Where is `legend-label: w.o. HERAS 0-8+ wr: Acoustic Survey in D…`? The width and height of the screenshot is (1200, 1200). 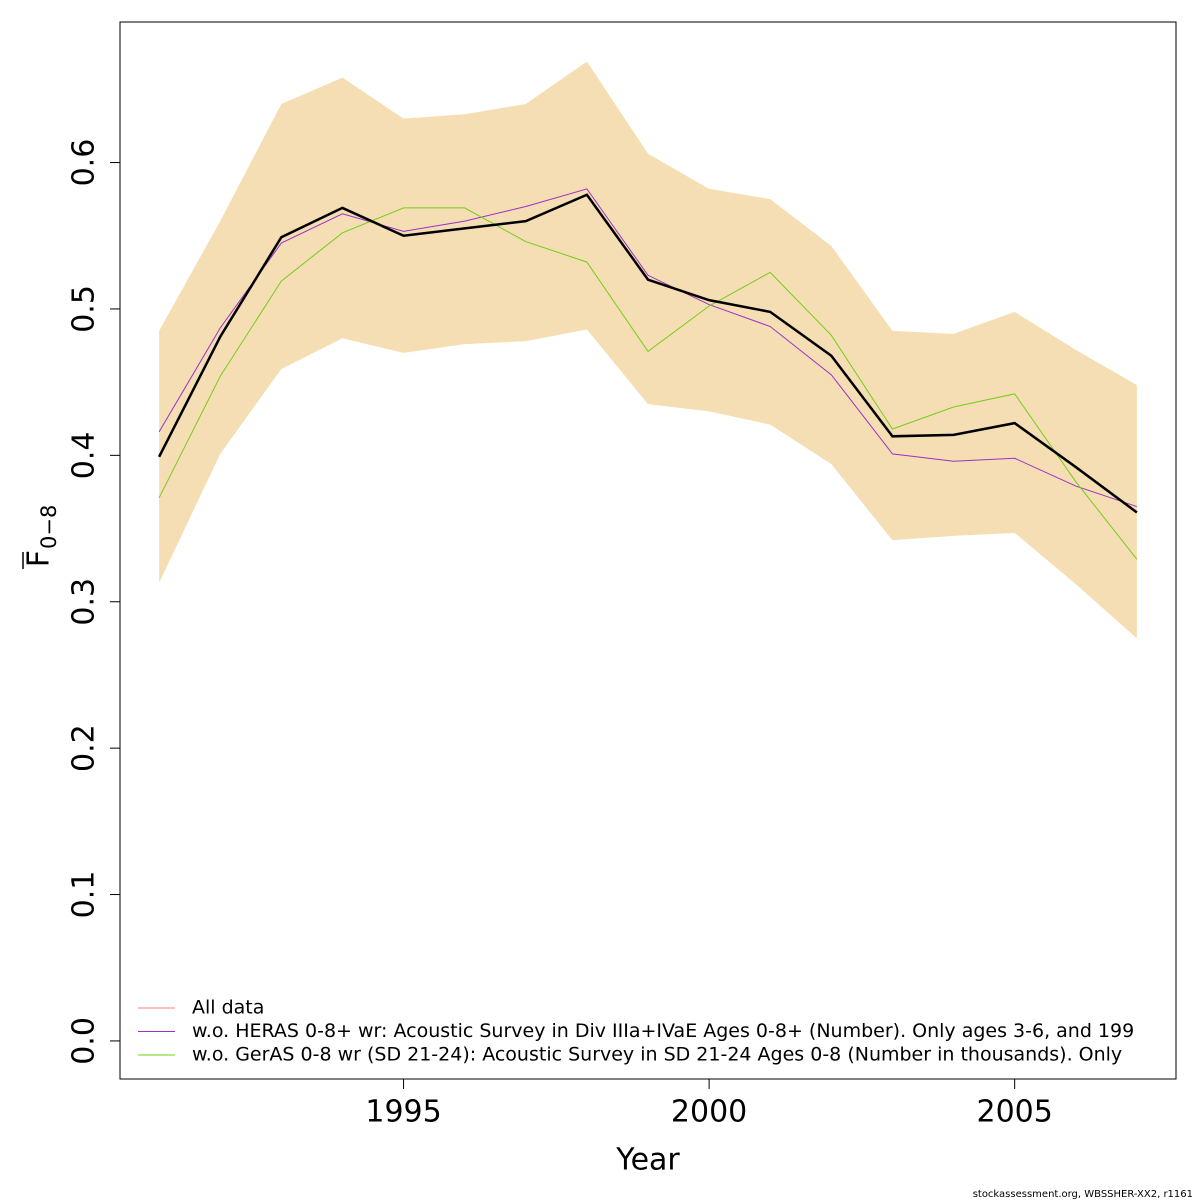 legend-label: w.o. HERAS 0-8+ wr: Acoustic Survey in D… is located at coordinates (663, 1031).